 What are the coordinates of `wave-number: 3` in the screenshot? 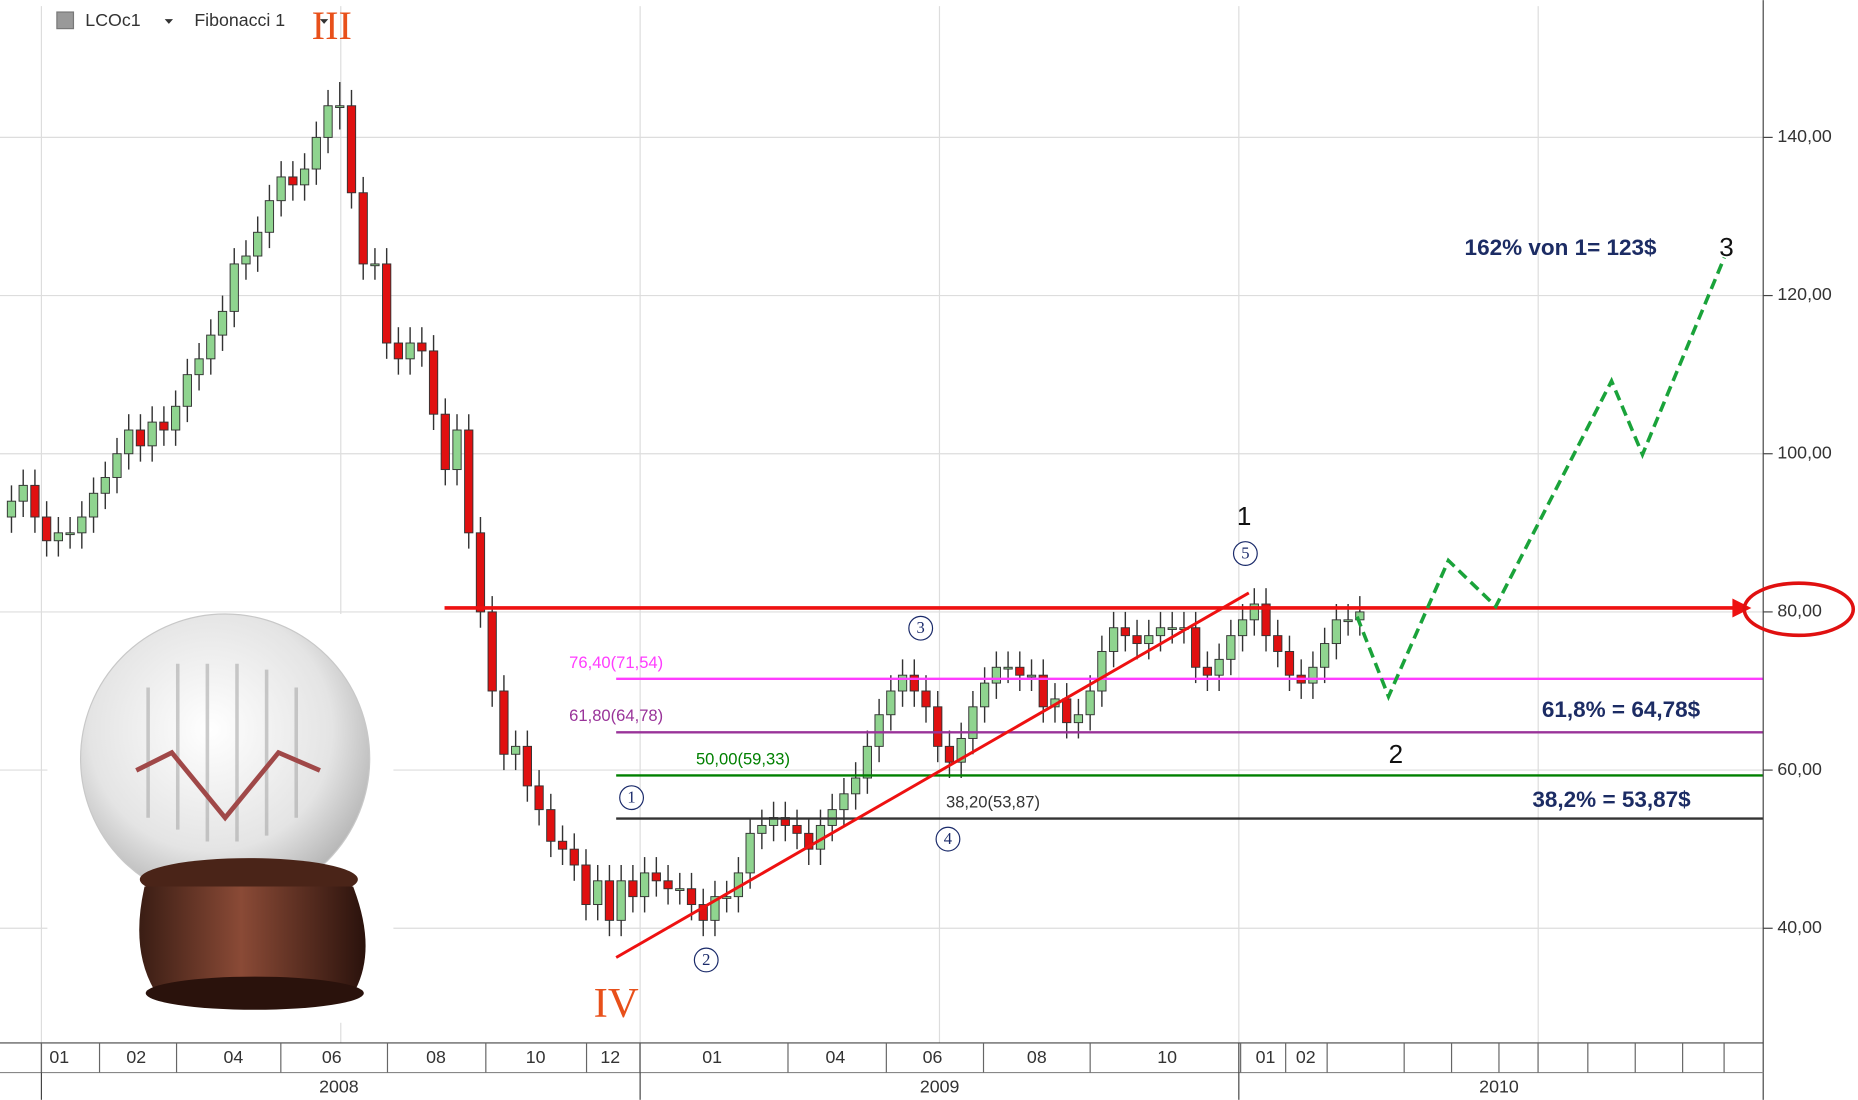 It's located at (921, 627).